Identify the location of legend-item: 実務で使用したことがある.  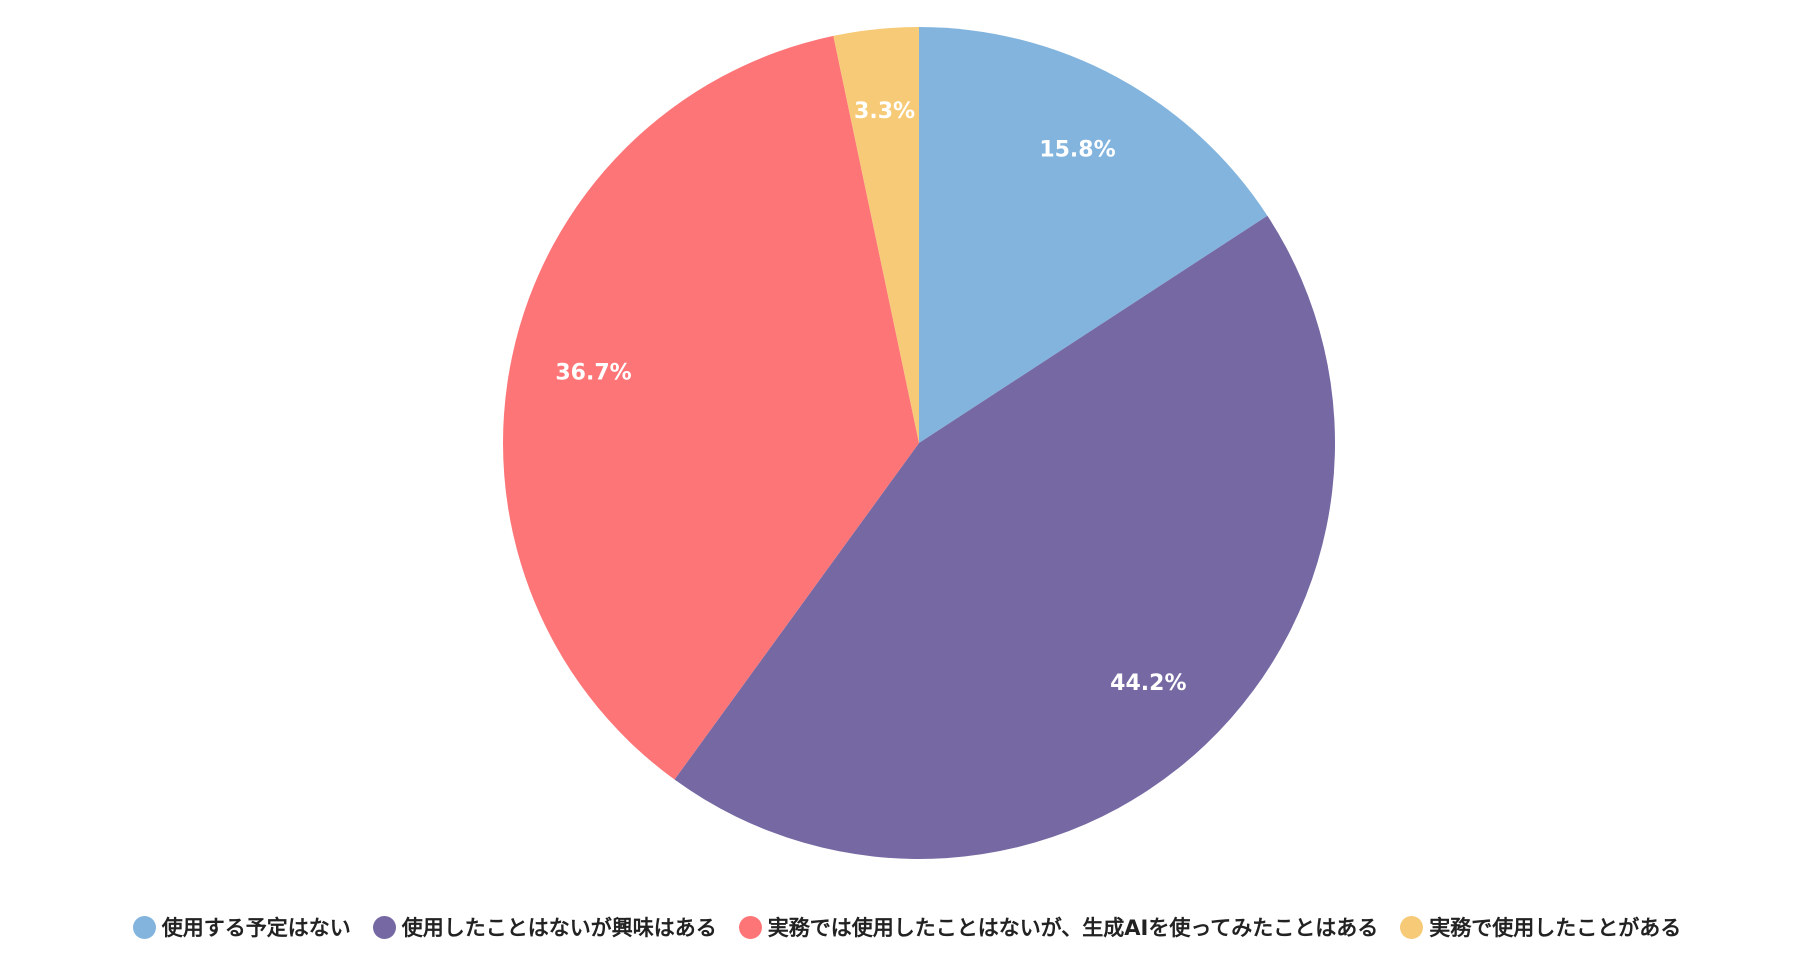
(1540, 927).